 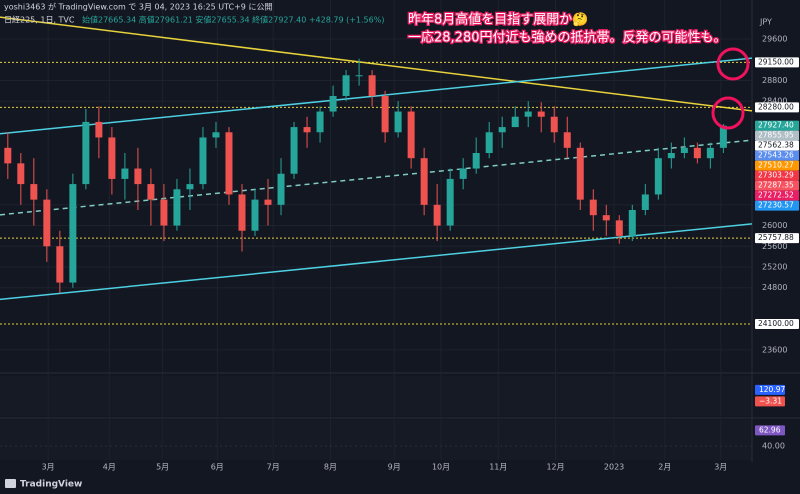 I want to click on macd-pane, so click(x=376, y=396).